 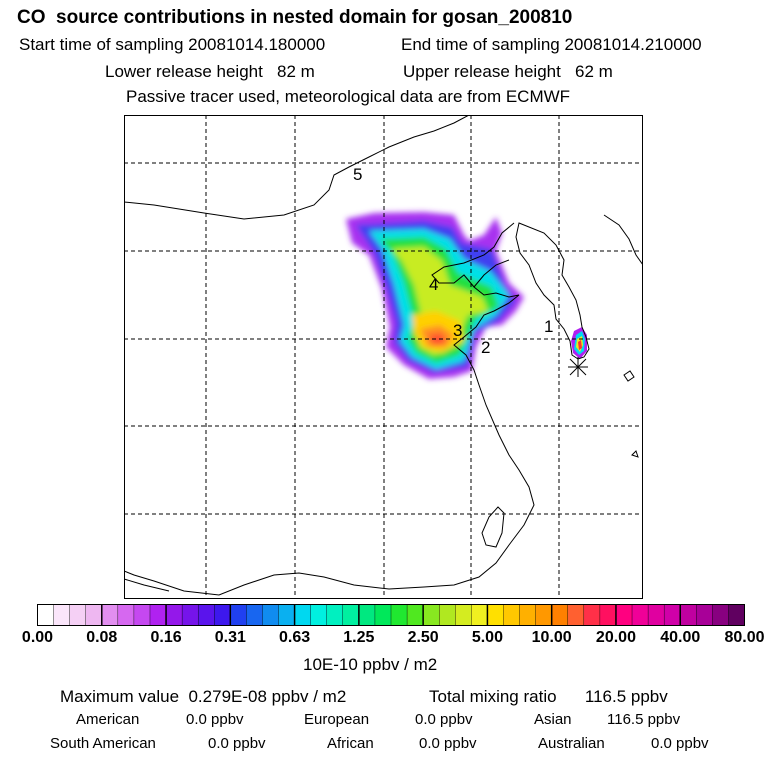 What do you see at coordinates (553, 719) in the screenshot?
I see `region-name-asian: Asian` at bounding box center [553, 719].